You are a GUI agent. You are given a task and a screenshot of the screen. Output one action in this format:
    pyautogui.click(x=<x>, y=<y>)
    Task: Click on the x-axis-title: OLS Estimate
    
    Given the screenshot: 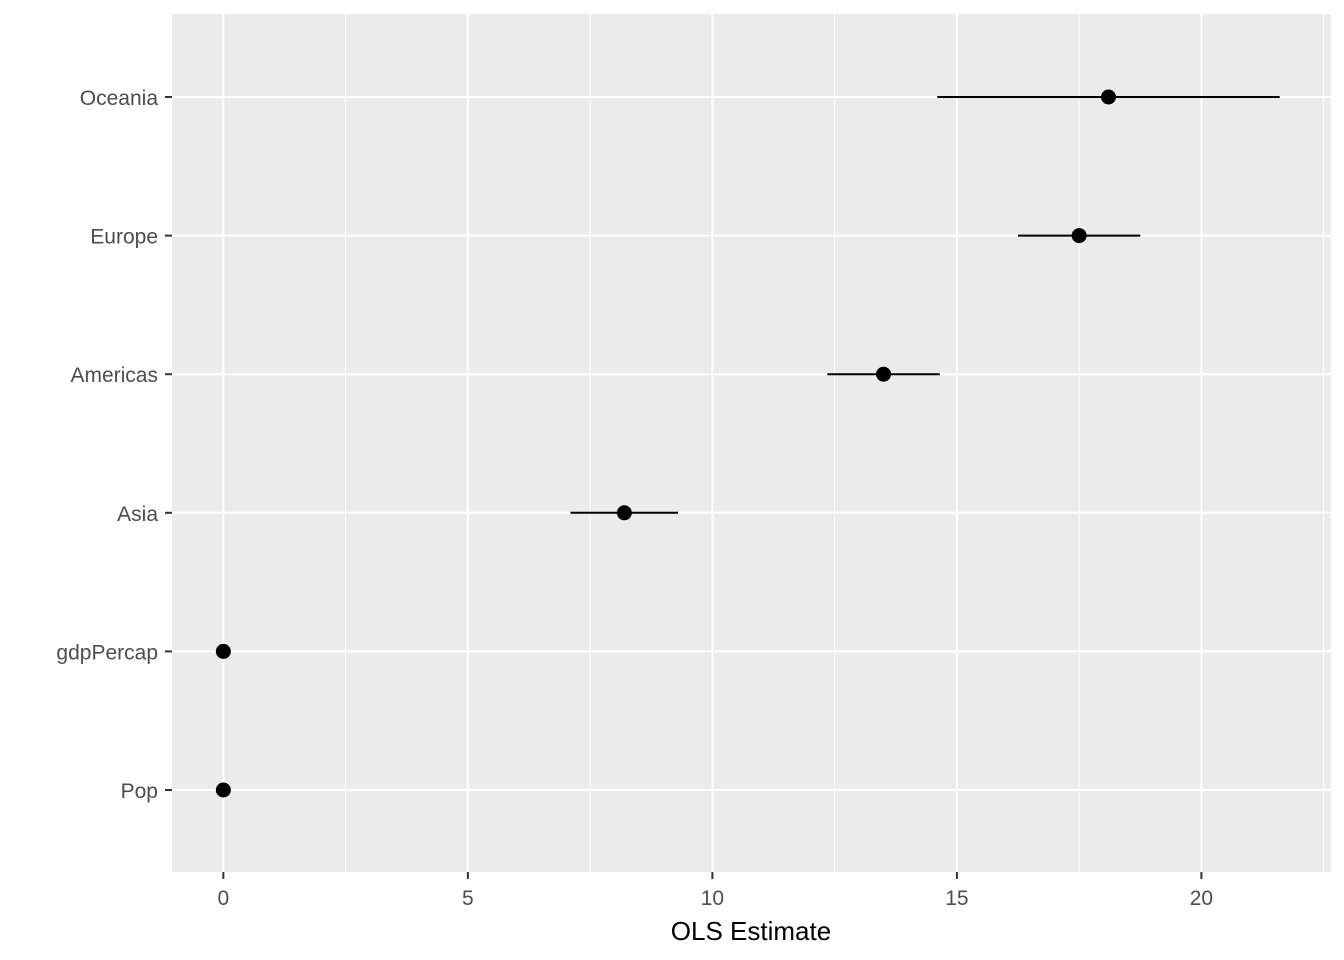 What is the action you would take?
    pyautogui.click(x=751, y=931)
    